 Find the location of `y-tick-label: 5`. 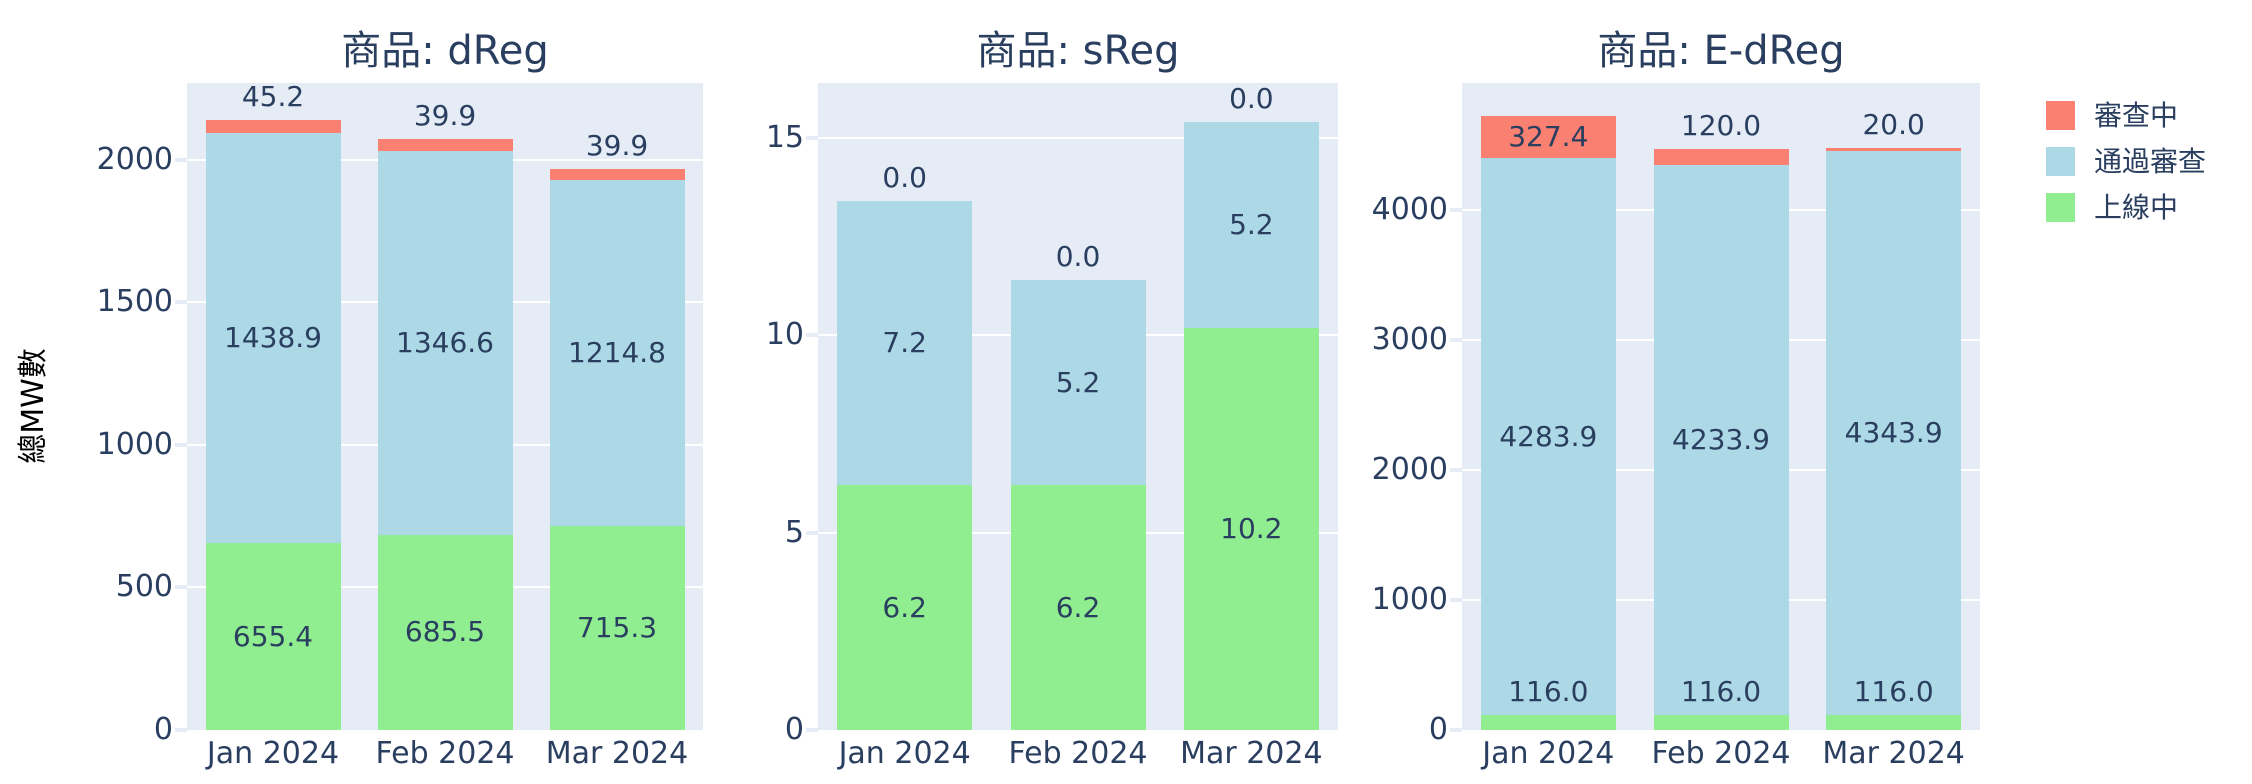

y-tick-label: 5 is located at coordinates (794, 532).